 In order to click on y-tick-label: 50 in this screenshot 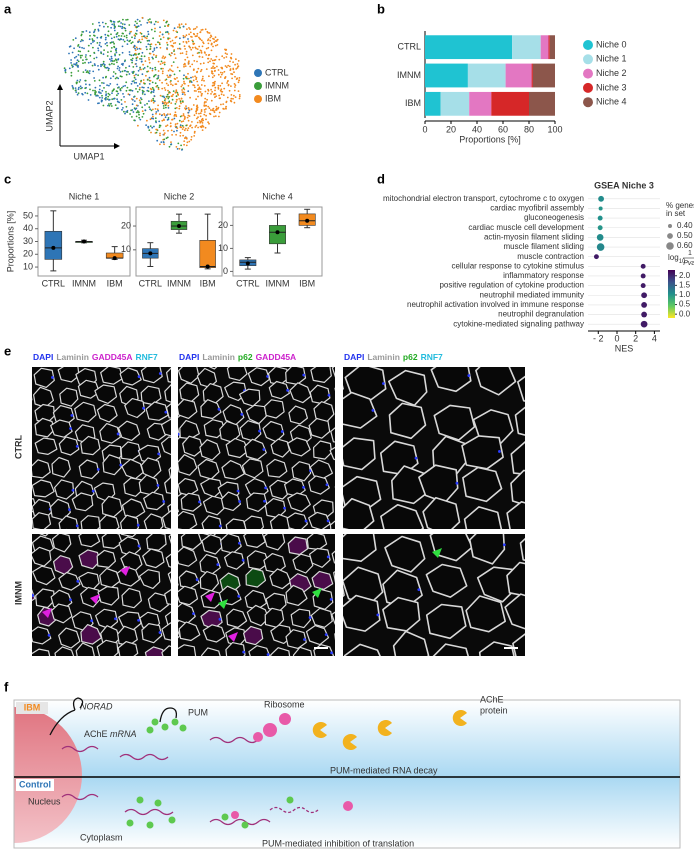, I will do `click(28, 215)`.